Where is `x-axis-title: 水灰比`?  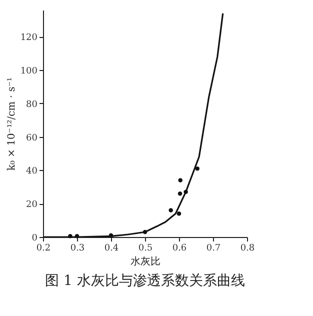
x-axis-title: 水灰比 is located at coordinates (145, 262).